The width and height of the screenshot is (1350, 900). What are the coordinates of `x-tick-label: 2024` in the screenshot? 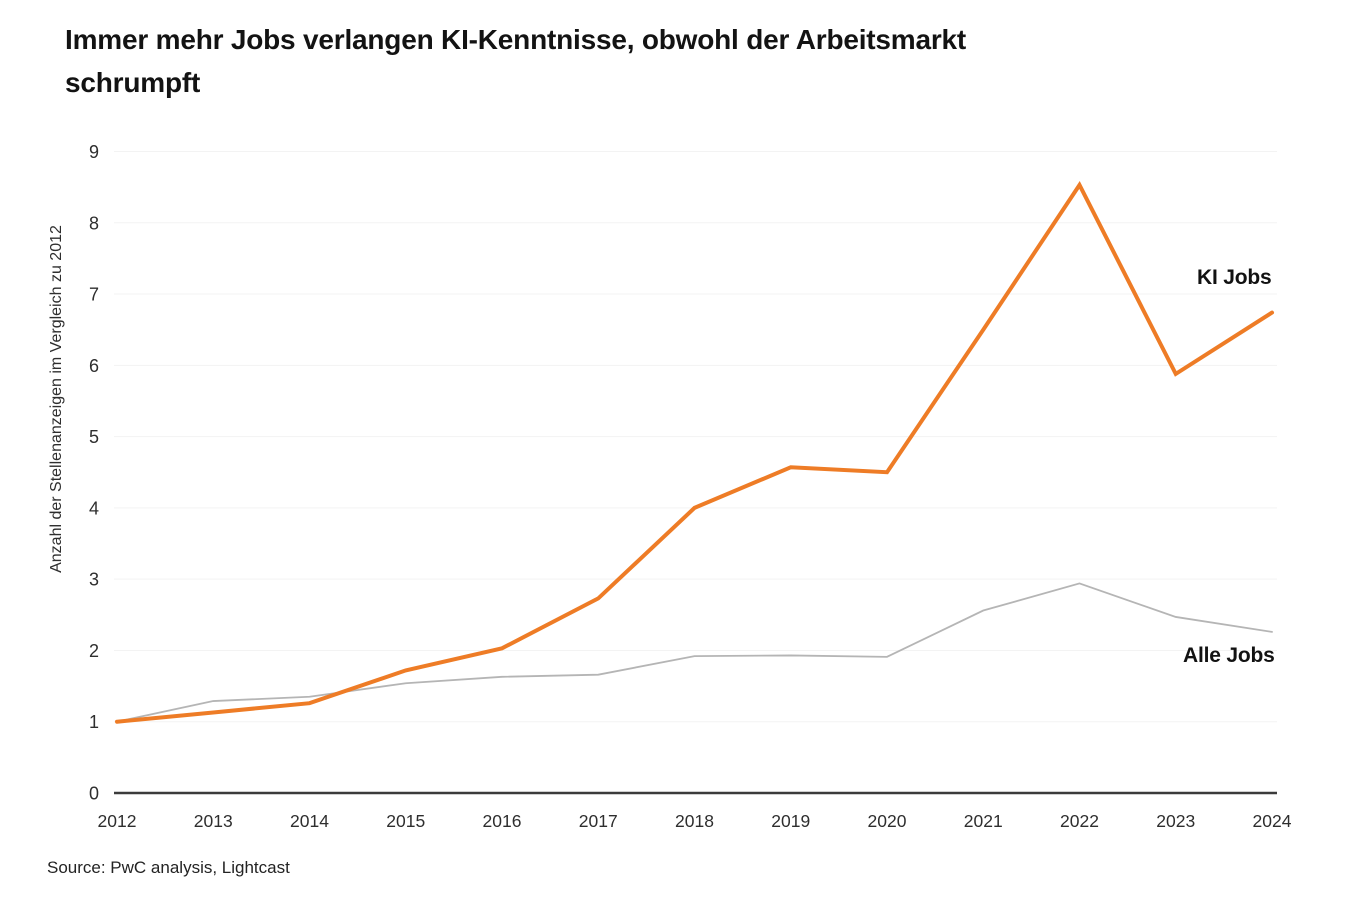 It's located at (1272, 821).